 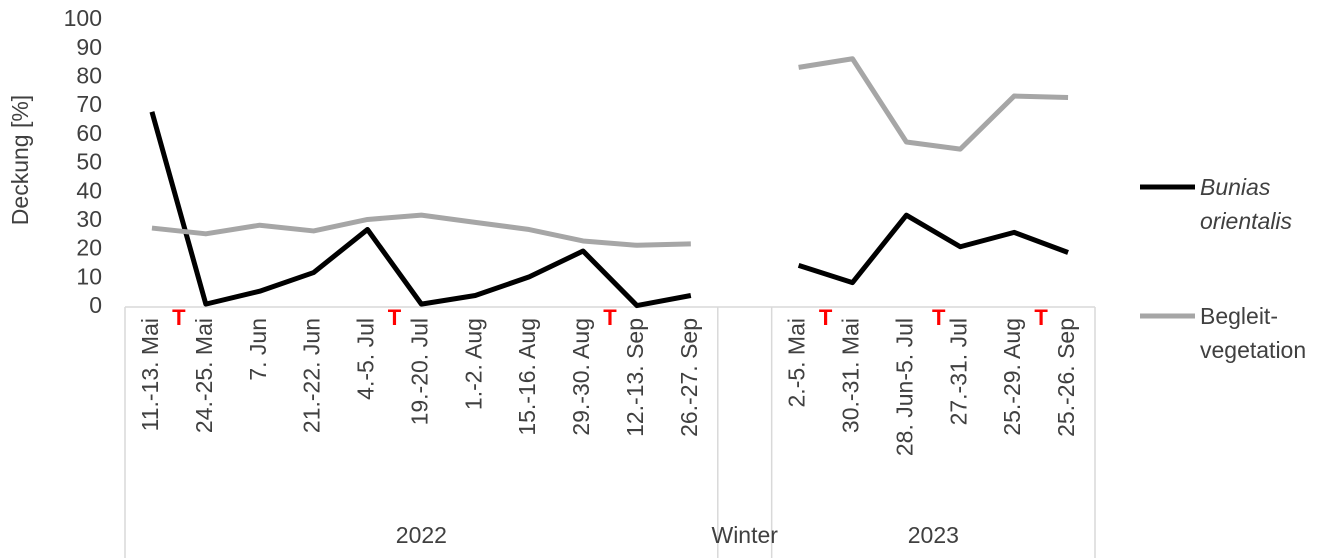 What do you see at coordinates (933, 535) in the screenshot?
I see `group-label: 2023` at bounding box center [933, 535].